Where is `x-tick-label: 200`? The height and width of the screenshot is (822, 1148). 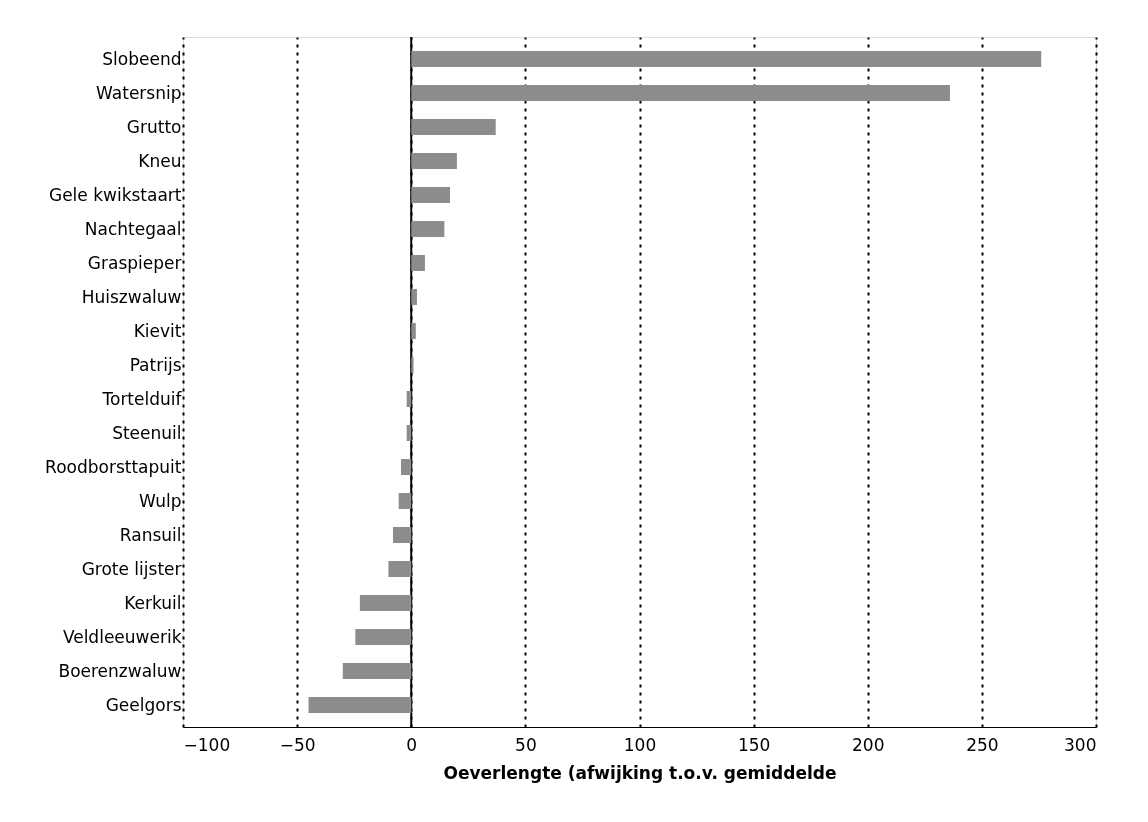 x-tick-label: 200 is located at coordinates (868, 744).